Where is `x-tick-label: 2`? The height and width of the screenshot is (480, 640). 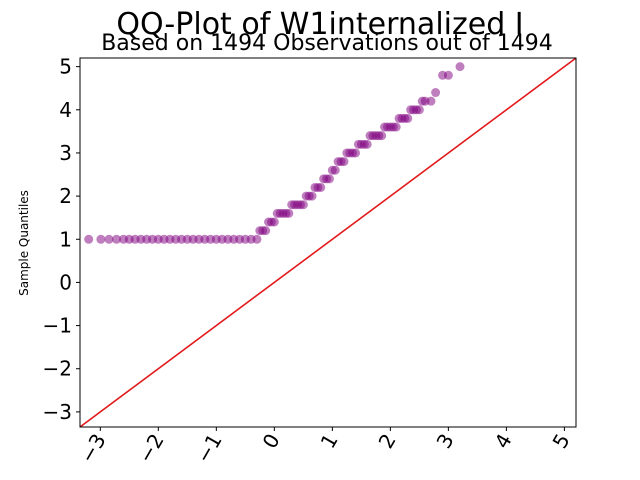 x-tick-label: 2 is located at coordinates (387, 441).